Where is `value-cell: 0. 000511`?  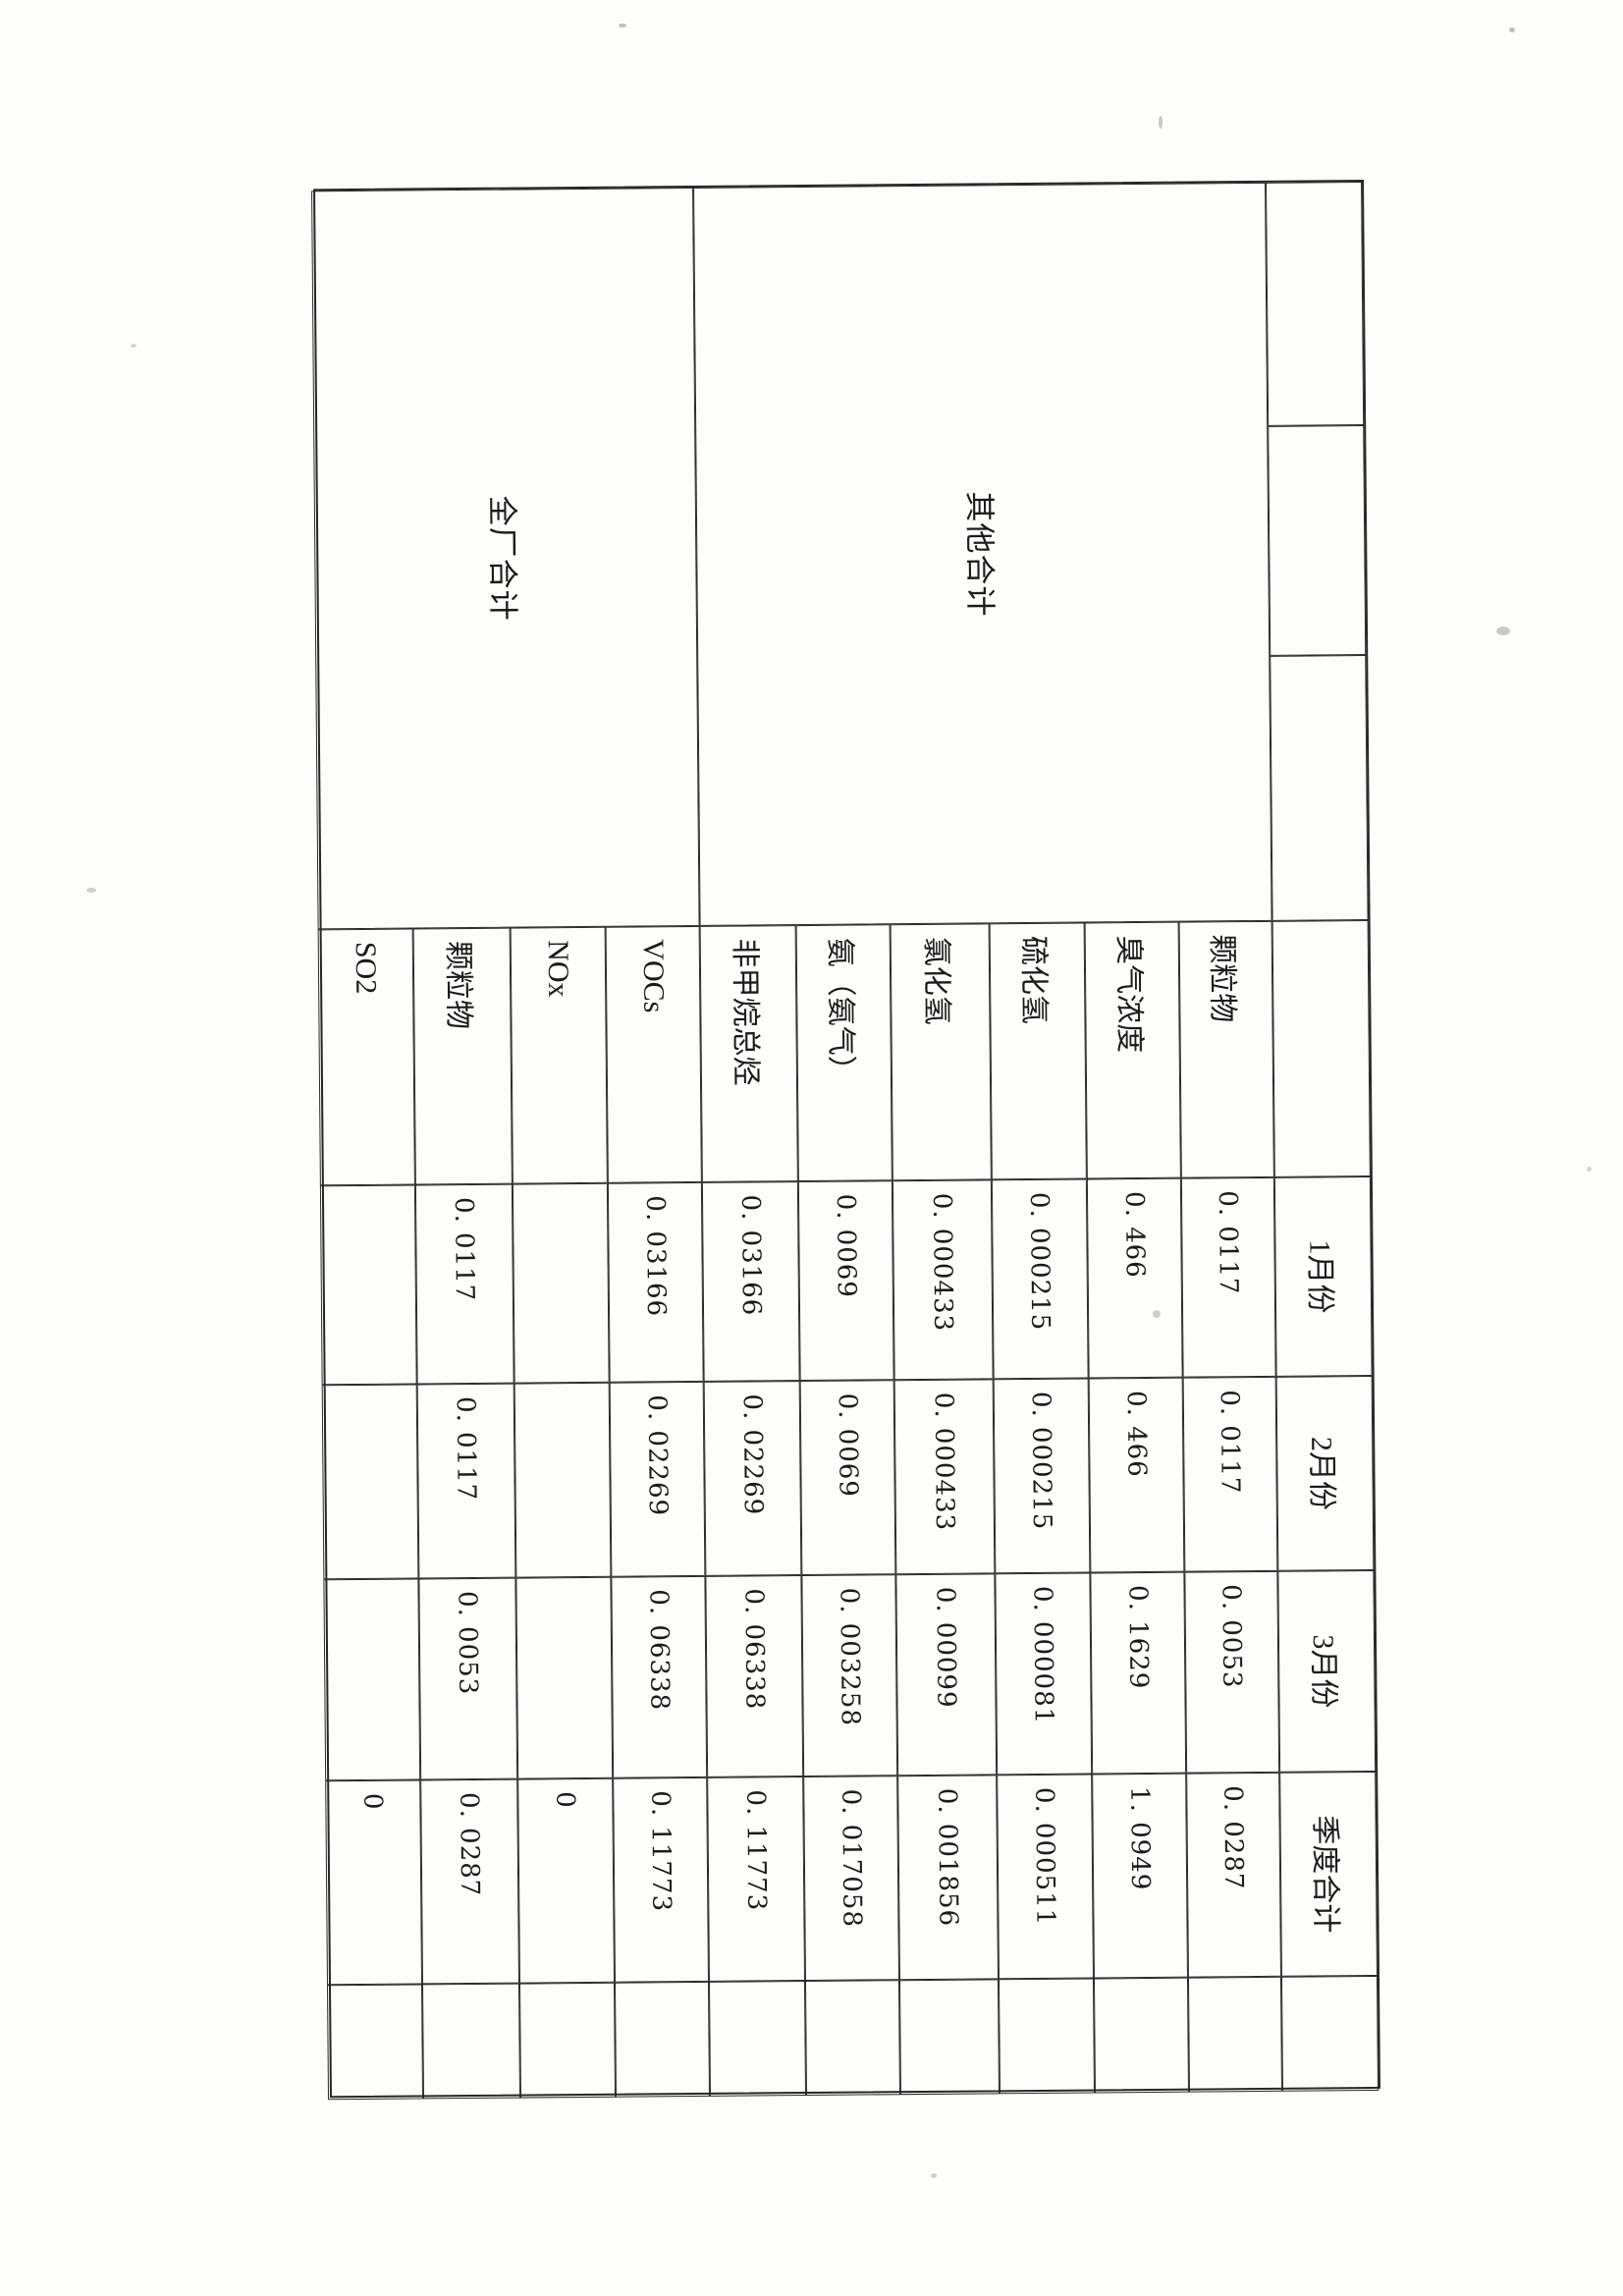 value-cell: 0. 000511 is located at coordinates (1045, 1877).